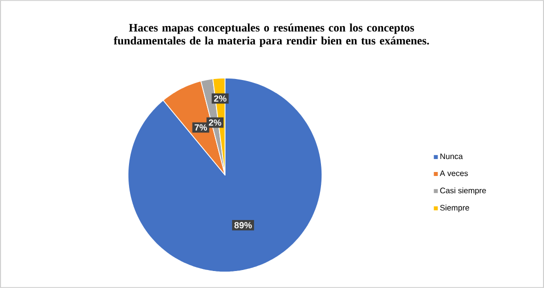  What do you see at coordinates (271, 35) in the screenshot?
I see `chart-title: Haces mapas conceptuales o resúmenes con los conceptos fundamentales de la materia para rendir bien en tus exámenes.` at bounding box center [271, 35].